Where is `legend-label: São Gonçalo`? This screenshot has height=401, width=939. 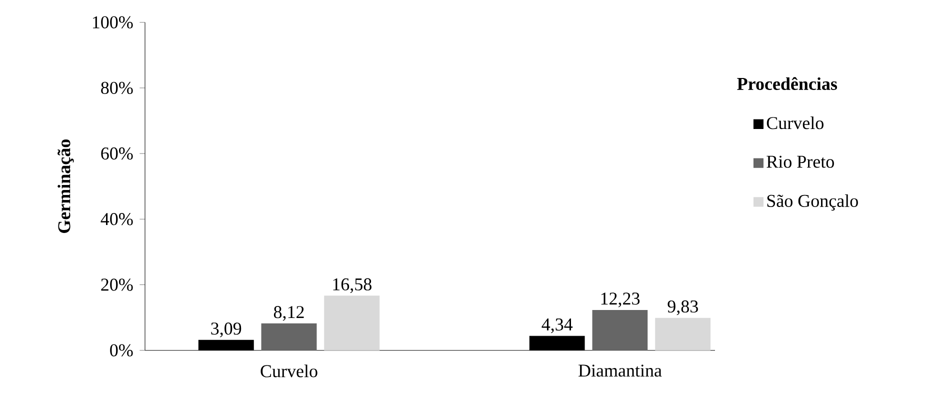 legend-label: São Gonçalo is located at coordinates (812, 202).